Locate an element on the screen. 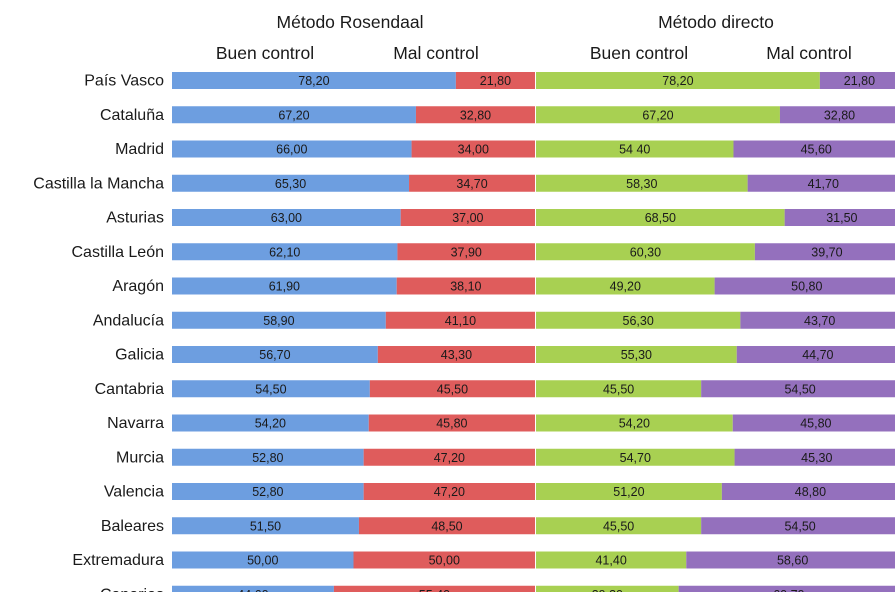 The width and height of the screenshot is (895, 592). value-label: 43,70 is located at coordinates (819, 321).